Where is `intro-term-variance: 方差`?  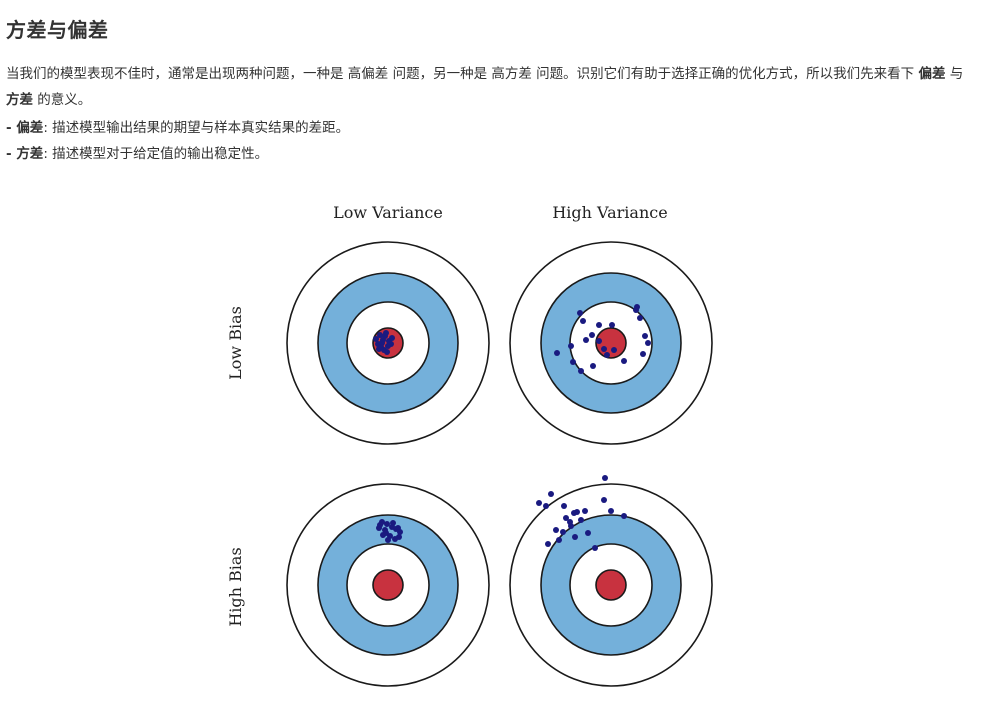
intro-term-variance: 方差 is located at coordinates (19, 100).